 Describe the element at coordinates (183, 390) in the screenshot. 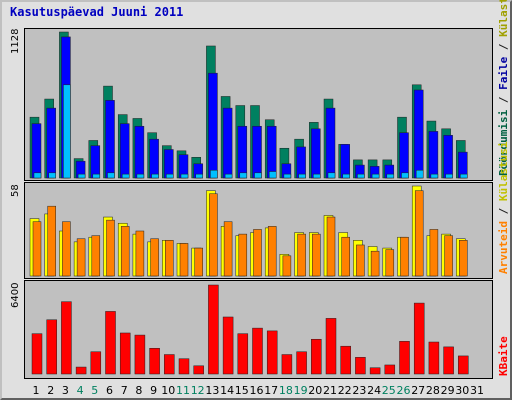

I see `day-label-11: 11` at that location.